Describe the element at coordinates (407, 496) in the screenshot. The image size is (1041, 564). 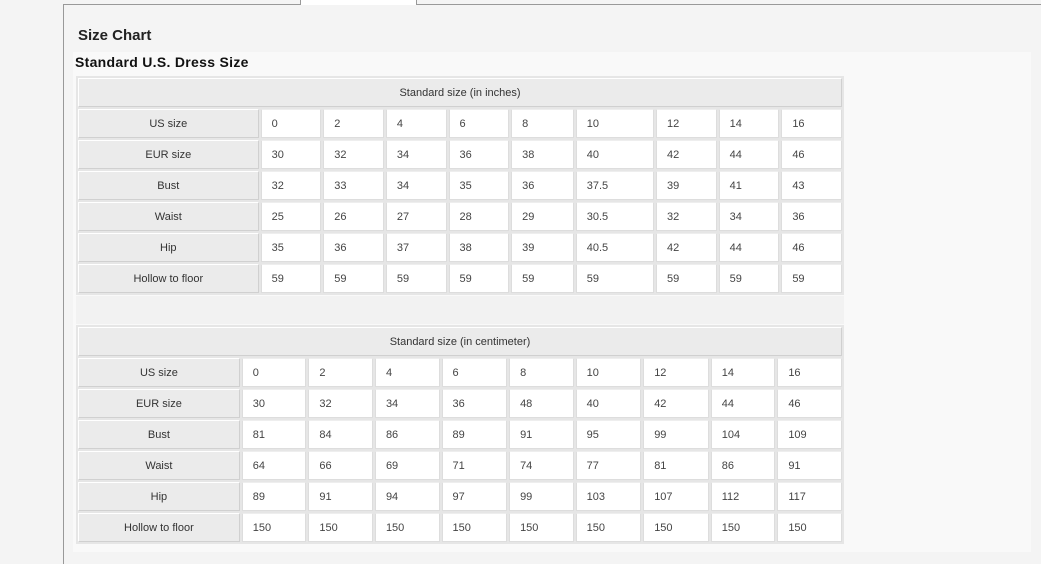
I see `table-cell: 94` at that location.